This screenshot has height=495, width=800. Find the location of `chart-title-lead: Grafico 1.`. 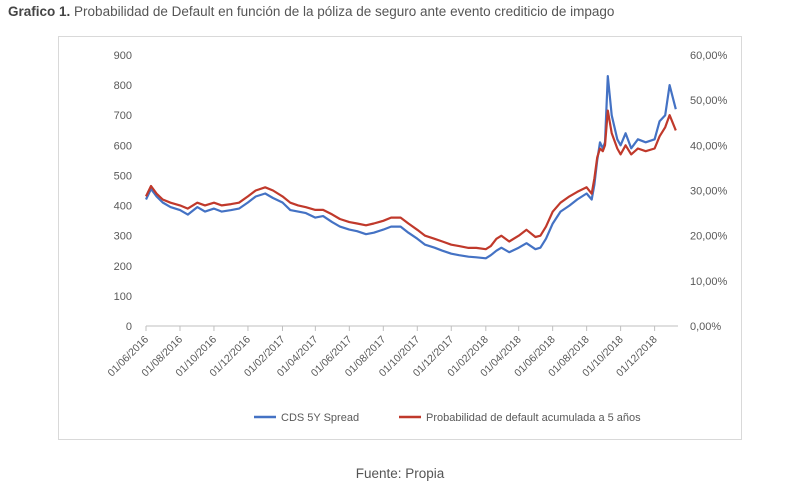

chart-title-lead: Grafico 1. is located at coordinates (39, 11).